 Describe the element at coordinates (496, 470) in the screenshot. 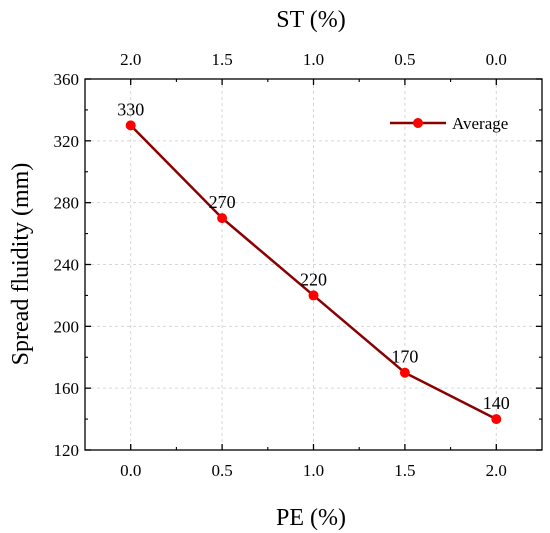

I see `x-tick-label: 2.0` at that location.